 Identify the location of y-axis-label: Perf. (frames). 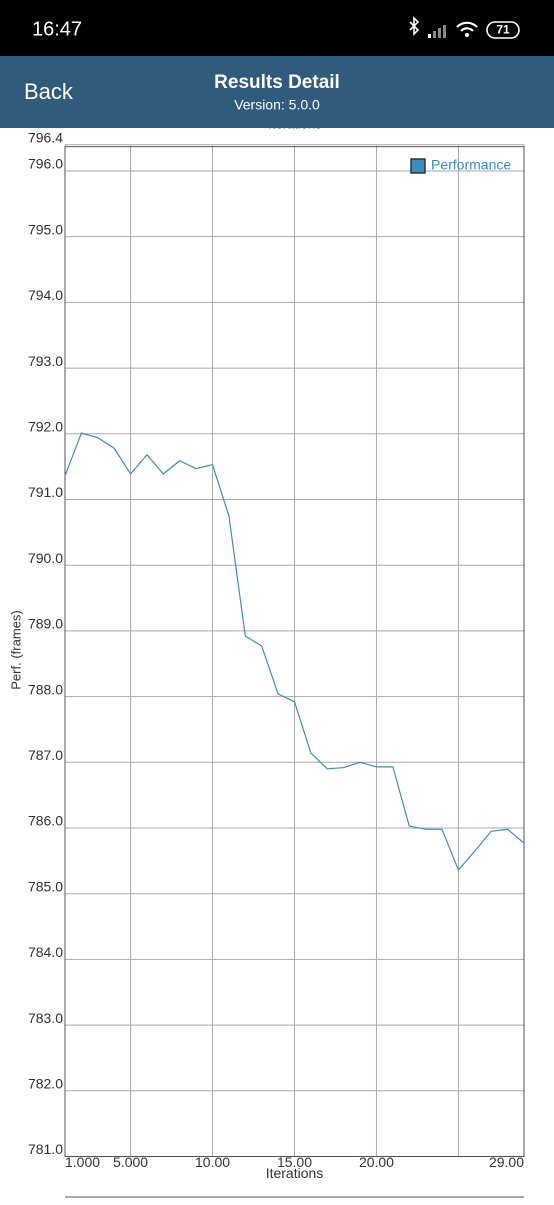
(15, 649).